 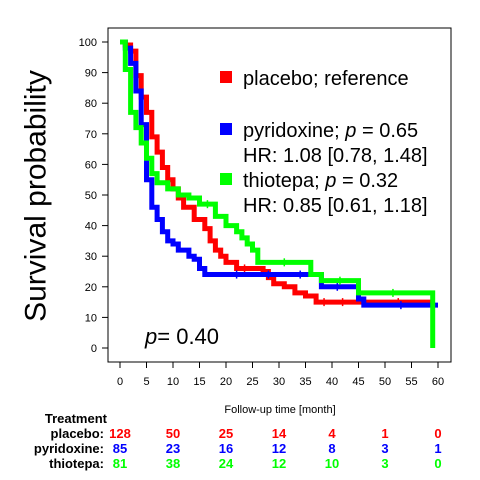 What do you see at coordinates (279, 382) in the screenshot?
I see `x-tick-label: 30` at bounding box center [279, 382].